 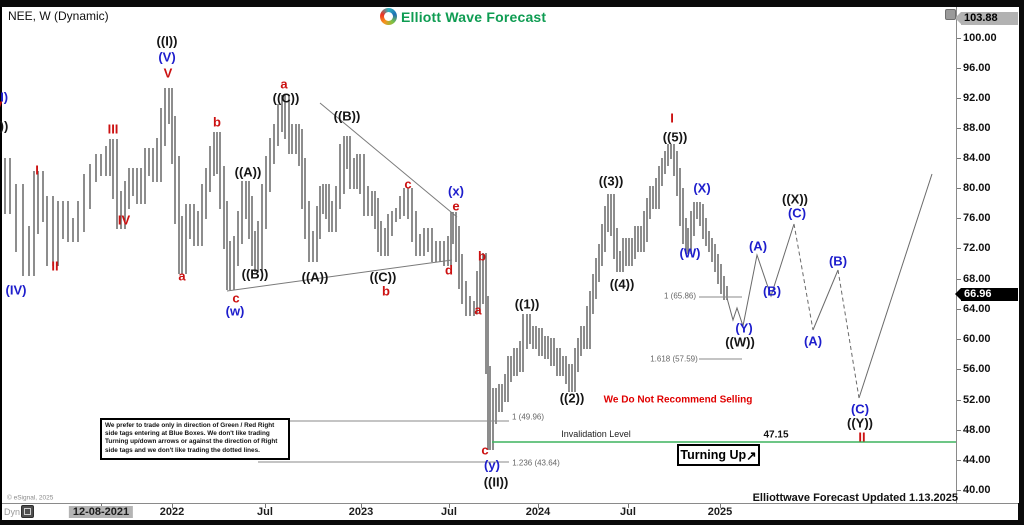 What do you see at coordinates (713, 455) in the screenshot?
I see `turning-up-text: Turning Up` at bounding box center [713, 455].